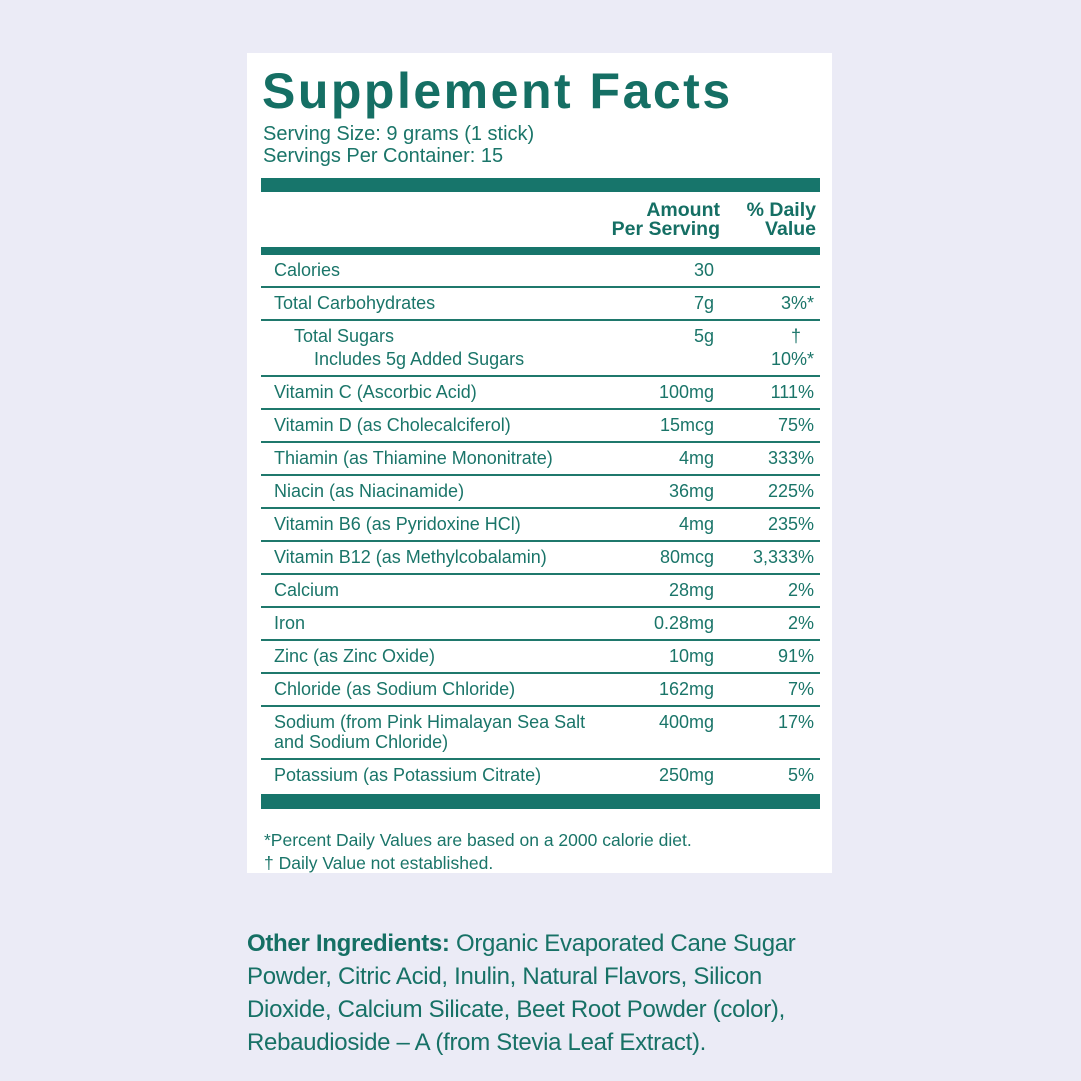  Describe the element at coordinates (790, 458) in the screenshot. I see `nutrient-daily-value: 333%` at that location.